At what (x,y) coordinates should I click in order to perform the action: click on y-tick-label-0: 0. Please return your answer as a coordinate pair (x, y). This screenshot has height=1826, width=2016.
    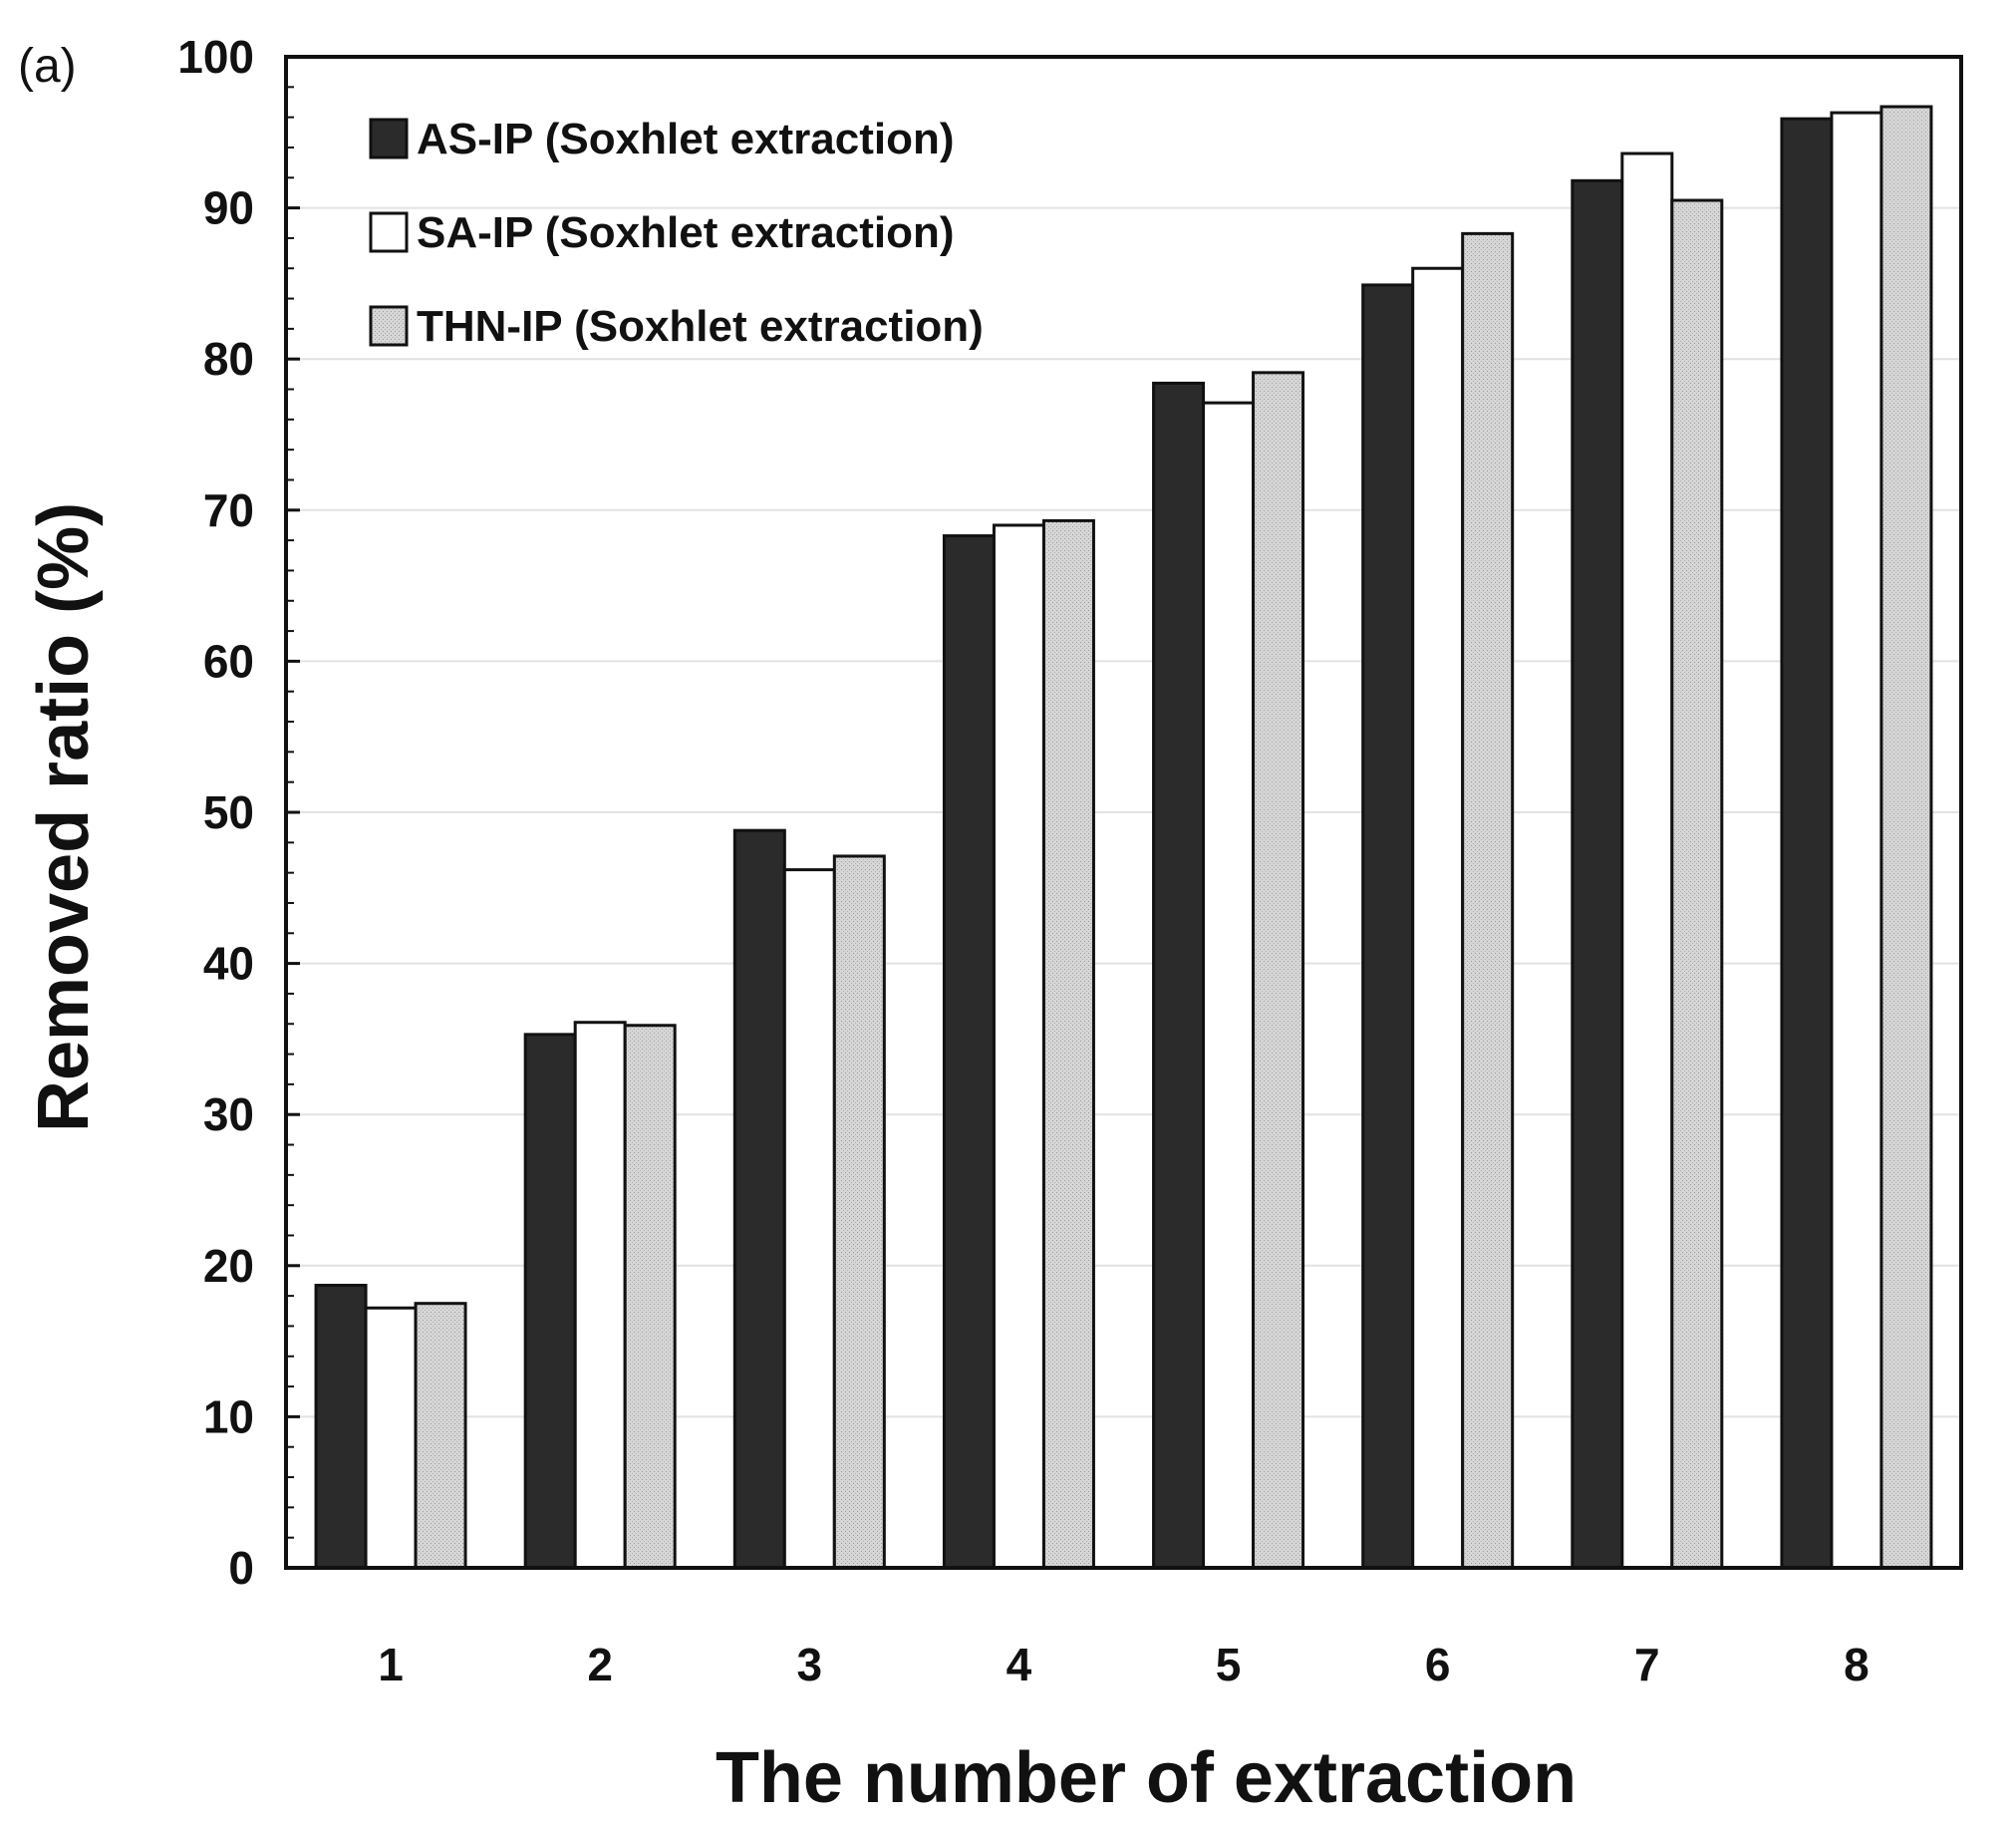
    Looking at the image, I should click on (241, 1568).